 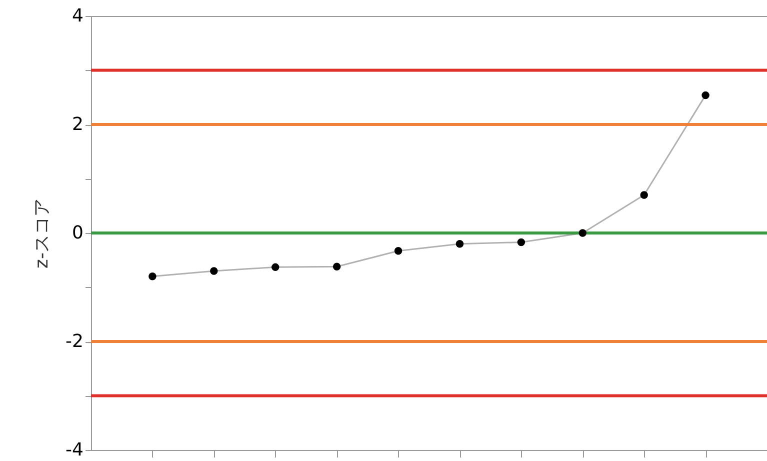 What do you see at coordinates (78, 233) in the screenshot?
I see `y-tick-label: 0` at bounding box center [78, 233].